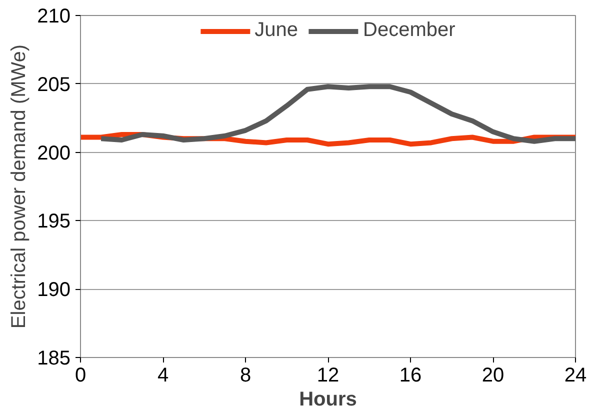 Image resolution: width=595 pixels, height=413 pixels. I want to click on x-tick-label: 8, so click(246, 375).